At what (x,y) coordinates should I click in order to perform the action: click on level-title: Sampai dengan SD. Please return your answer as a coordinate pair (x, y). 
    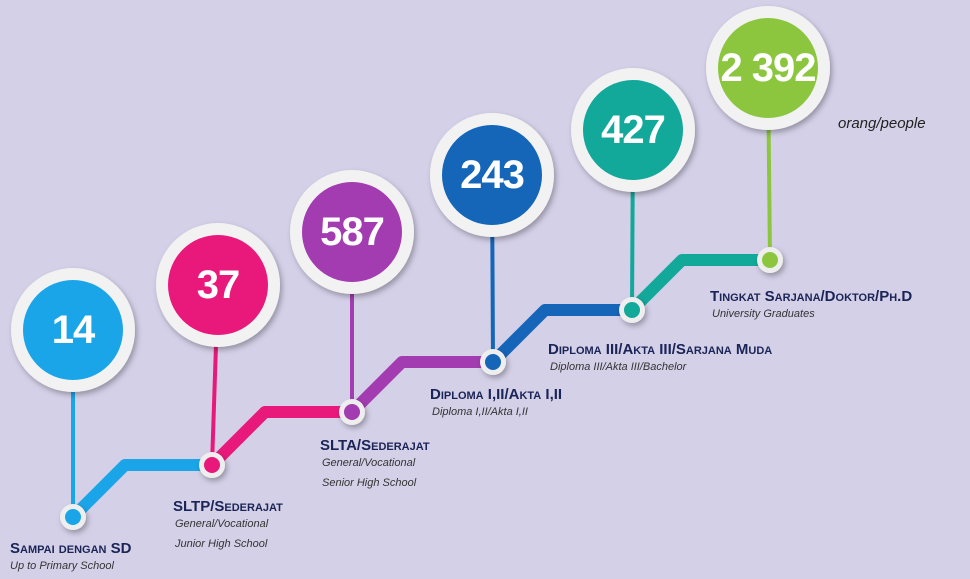
    Looking at the image, I should click on (71, 548).